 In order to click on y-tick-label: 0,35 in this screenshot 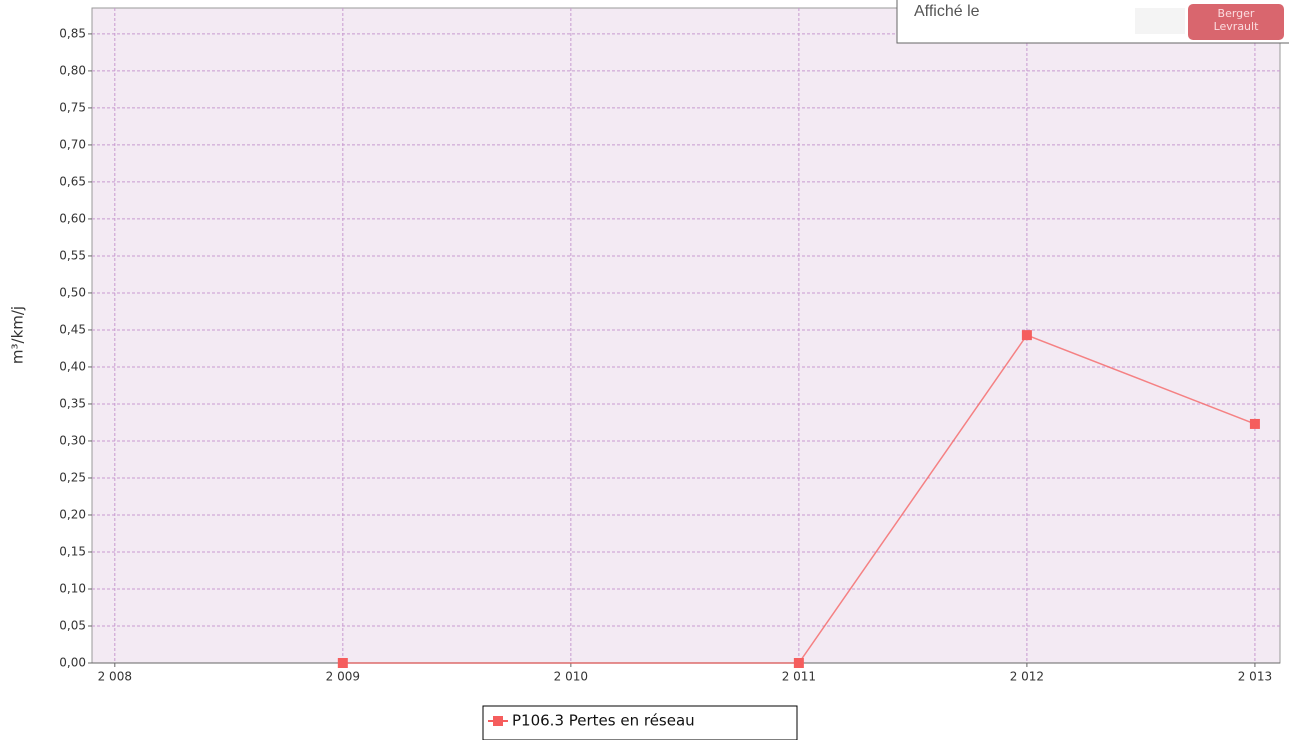, I will do `click(72, 403)`.